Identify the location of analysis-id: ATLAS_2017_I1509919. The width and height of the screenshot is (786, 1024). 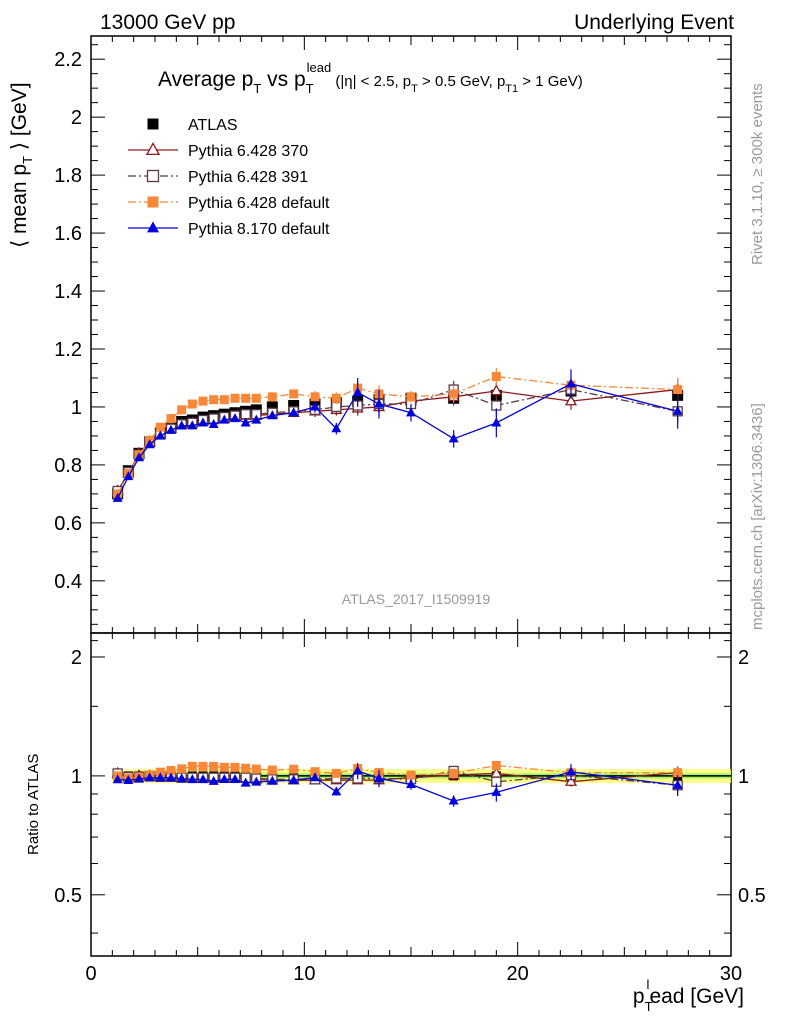
(416, 599).